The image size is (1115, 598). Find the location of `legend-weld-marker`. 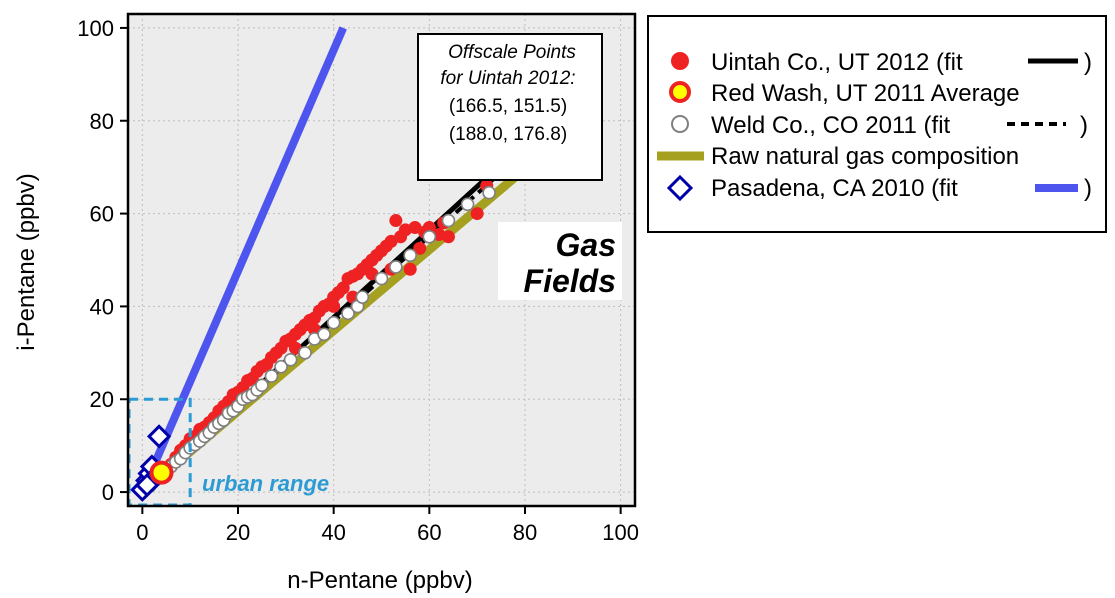

legend-weld-marker is located at coordinates (680, 124).